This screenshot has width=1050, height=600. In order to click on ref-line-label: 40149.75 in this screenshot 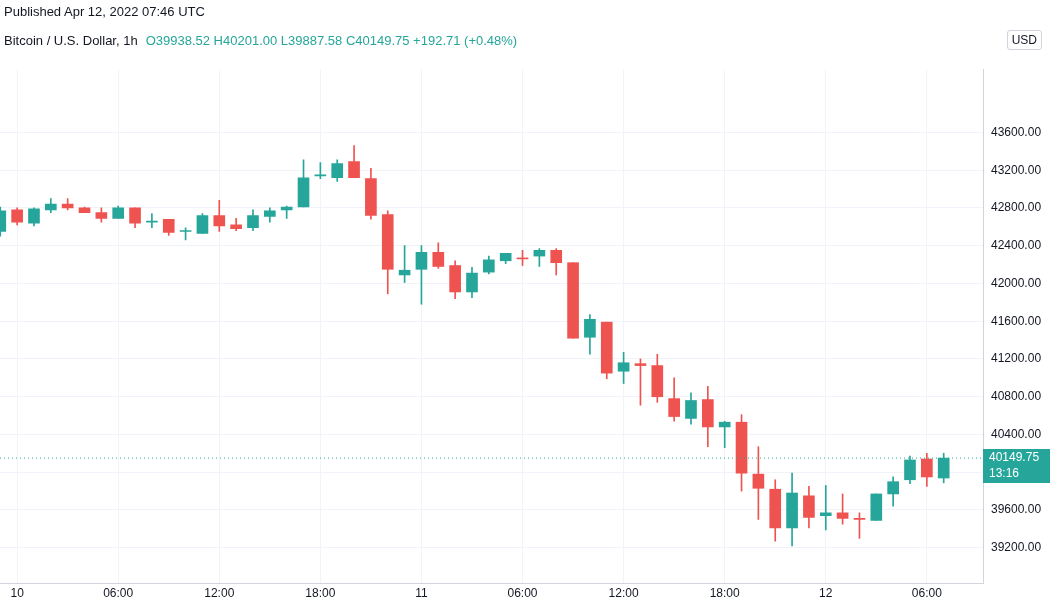, I will do `click(1014, 457)`.